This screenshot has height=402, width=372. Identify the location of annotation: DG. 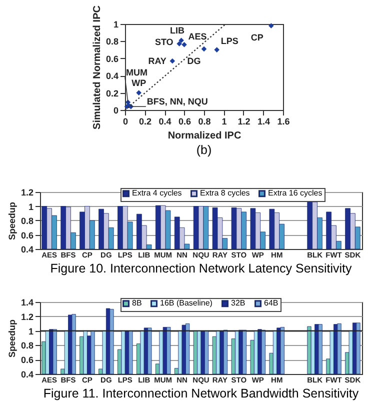
(194, 61).